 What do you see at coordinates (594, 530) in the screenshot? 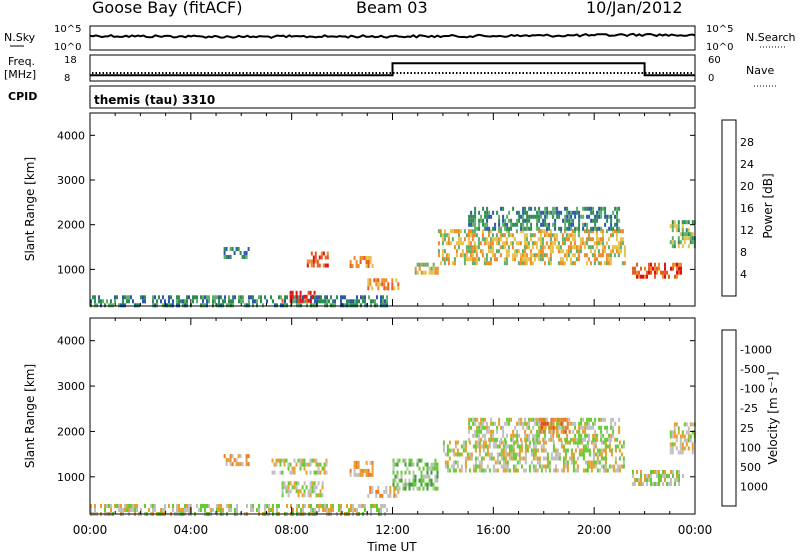
I see `x-tick-label: 20:00` at bounding box center [594, 530].